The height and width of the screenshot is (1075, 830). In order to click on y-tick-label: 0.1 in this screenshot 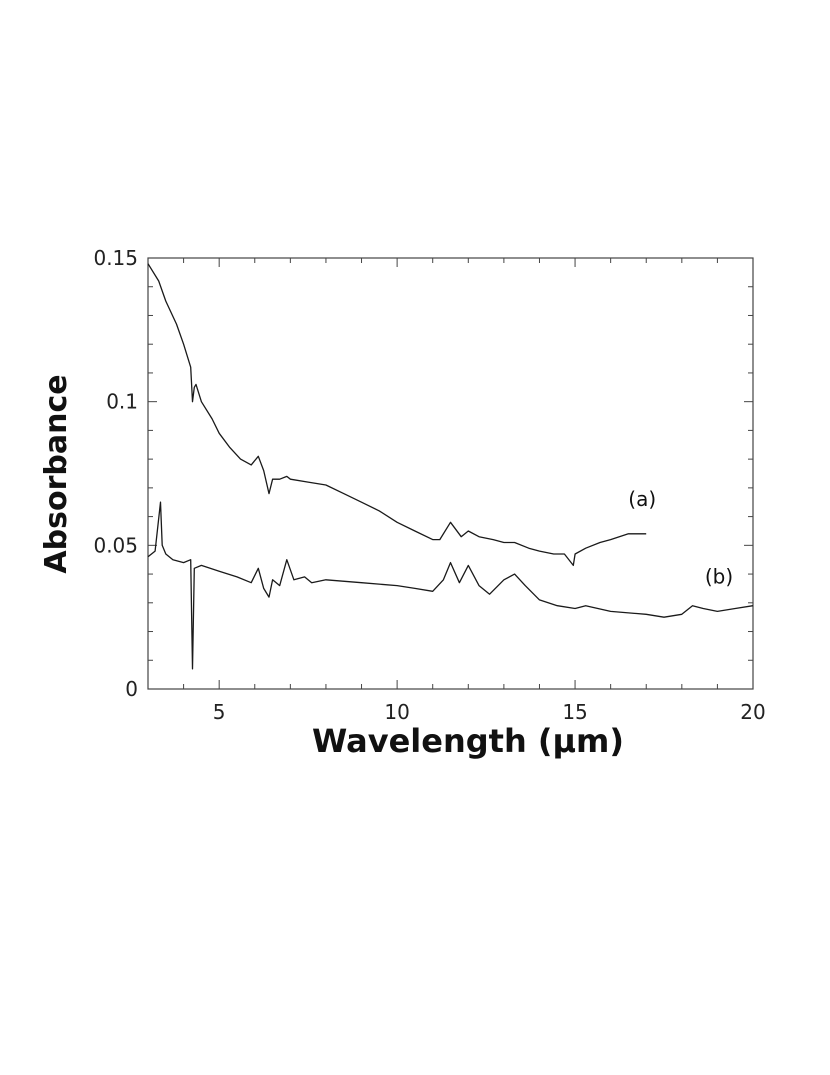, I will do `click(122, 402)`.